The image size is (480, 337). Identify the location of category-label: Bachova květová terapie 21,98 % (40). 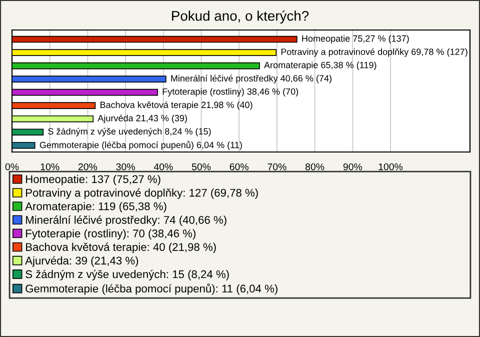
(176, 105).